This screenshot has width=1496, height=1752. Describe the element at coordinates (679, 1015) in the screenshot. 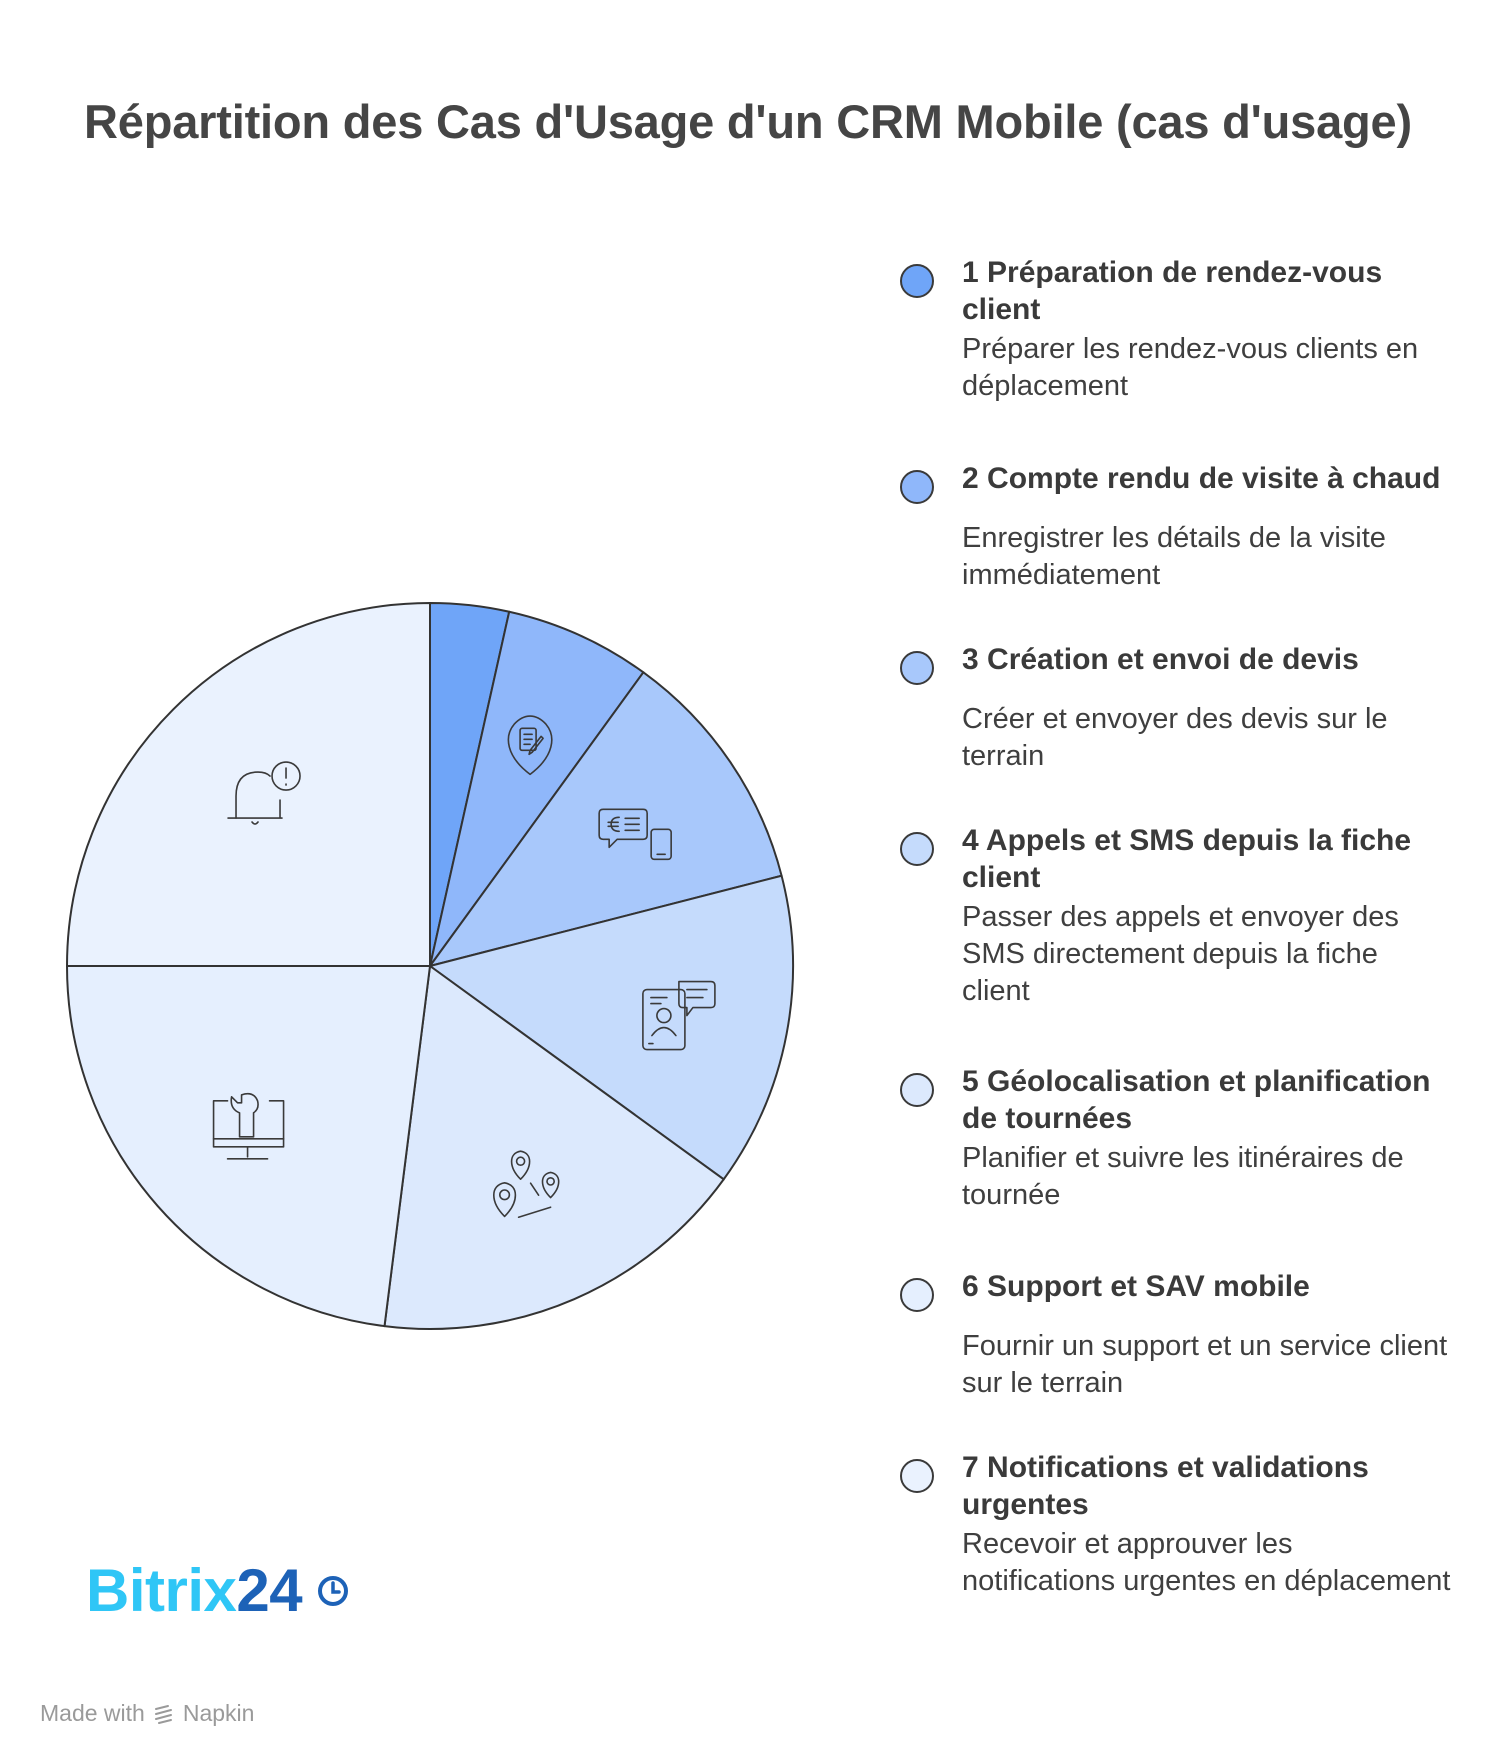

I see `tablet-contact-message-icon` at that location.